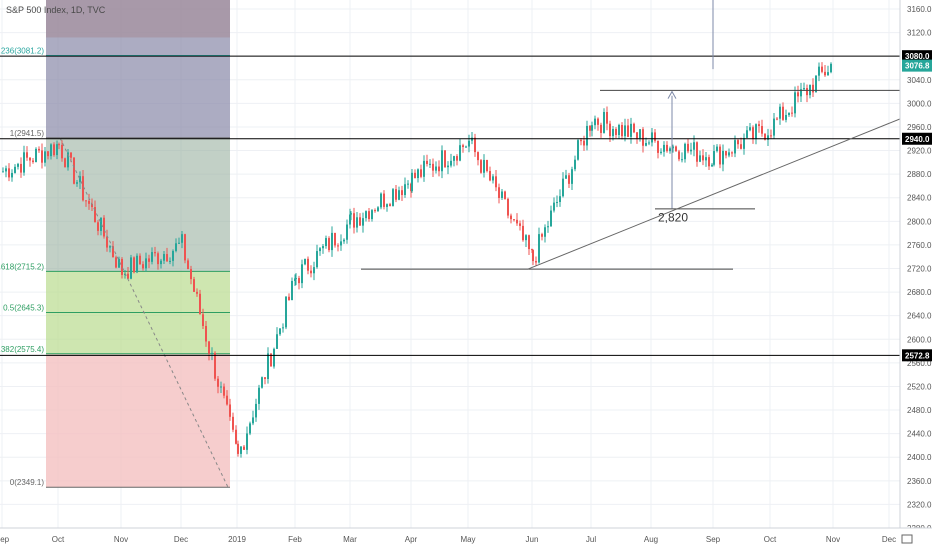  Describe the element at coordinates (22, 50) in the screenshot. I see `fib-level-label: 1.236(3081.2)` at that location.